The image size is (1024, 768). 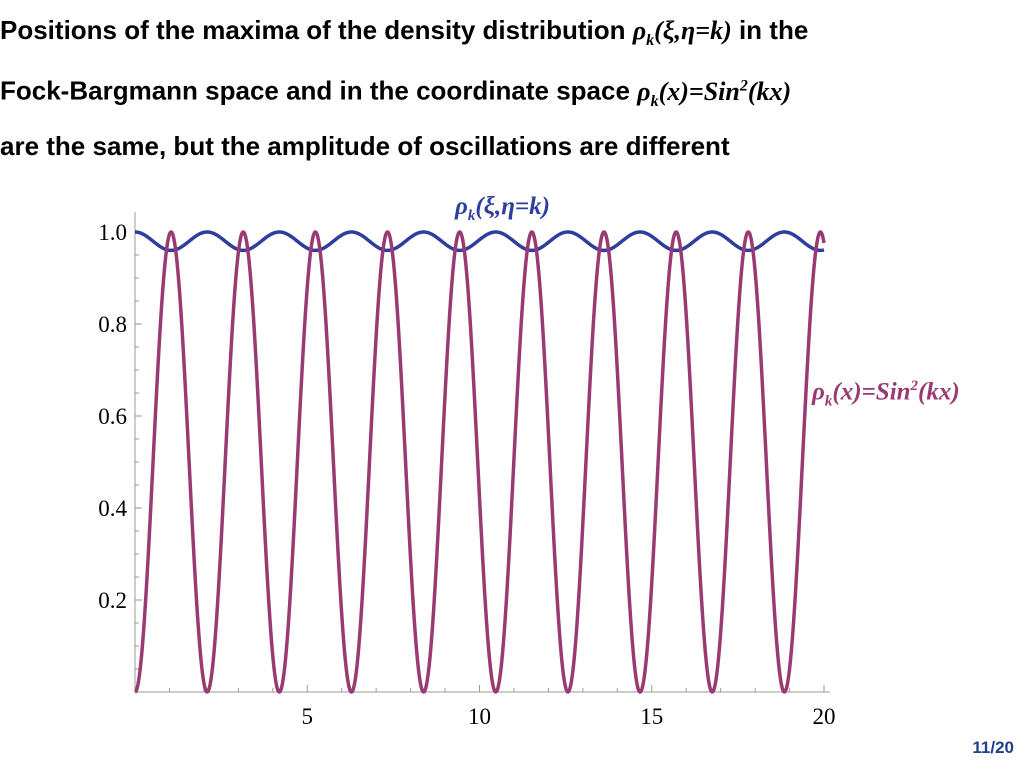 I want to click on x-tick-label: 10, so click(x=479, y=716).